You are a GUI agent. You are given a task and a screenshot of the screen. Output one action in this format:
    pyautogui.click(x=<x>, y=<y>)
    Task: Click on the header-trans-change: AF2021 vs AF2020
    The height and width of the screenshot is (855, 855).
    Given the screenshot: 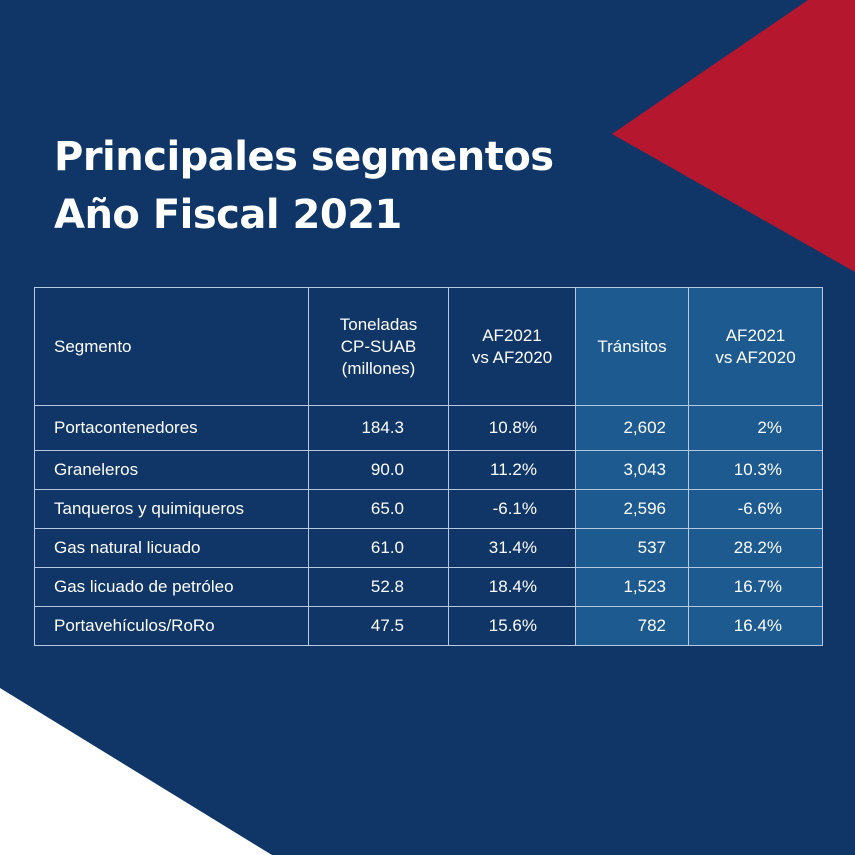 What is the action you would take?
    pyautogui.click(x=755, y=346)
    